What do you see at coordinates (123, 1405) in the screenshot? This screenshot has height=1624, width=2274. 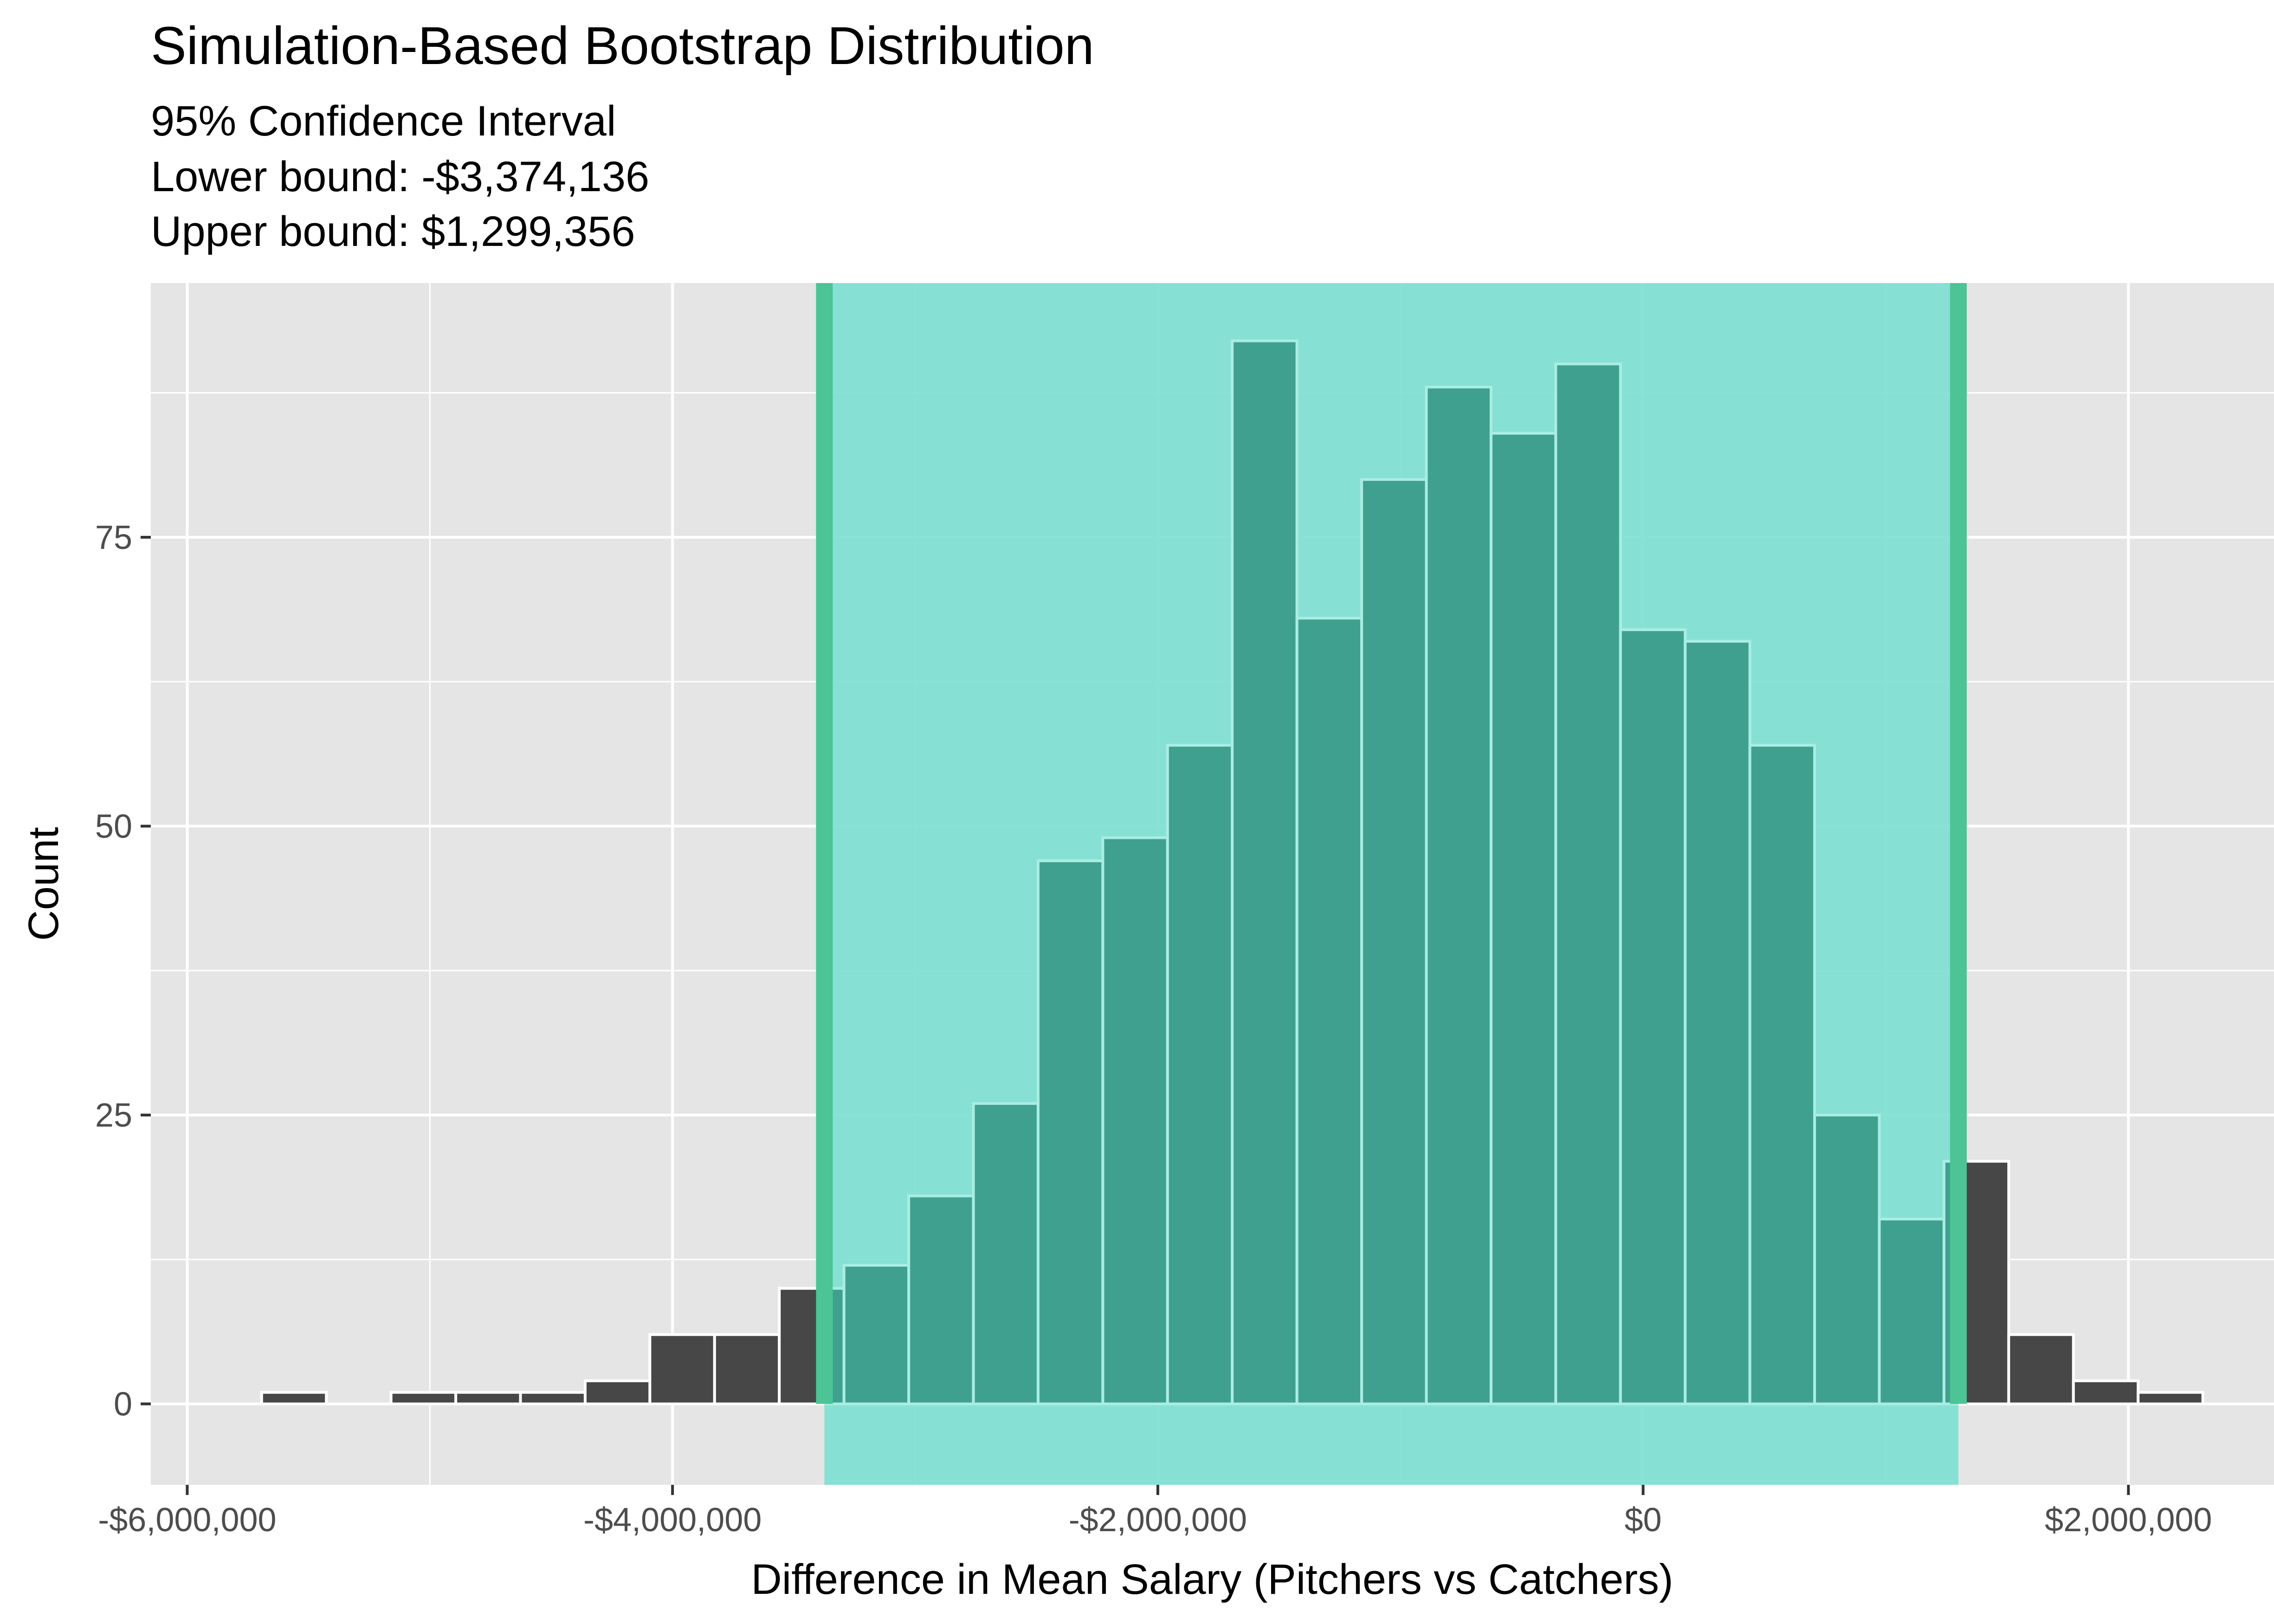 I see `y-tick-label: 0` at bounding box center [123, 1405].